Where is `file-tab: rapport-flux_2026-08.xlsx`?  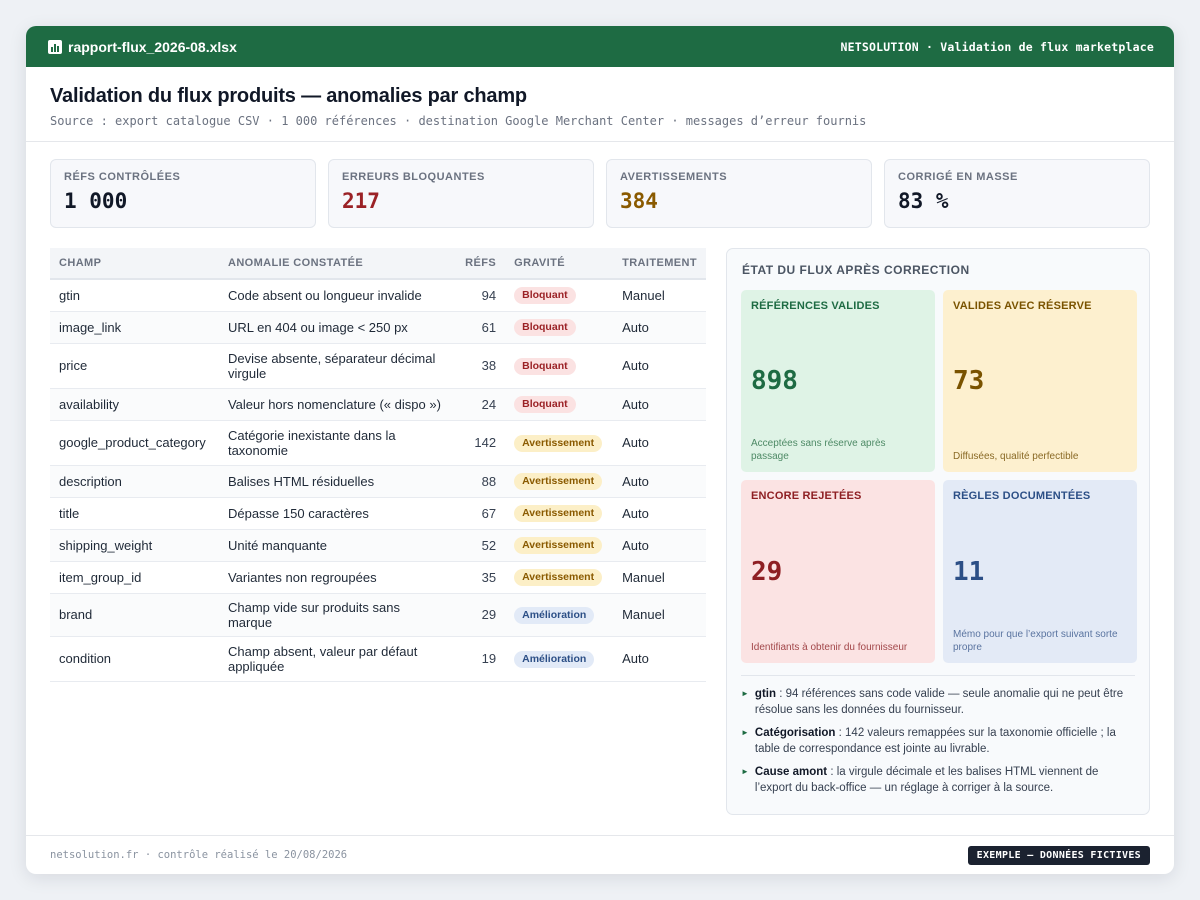
file-tab: rapport-flux_2026-08.xlsx is located at coordinates (142, 47).